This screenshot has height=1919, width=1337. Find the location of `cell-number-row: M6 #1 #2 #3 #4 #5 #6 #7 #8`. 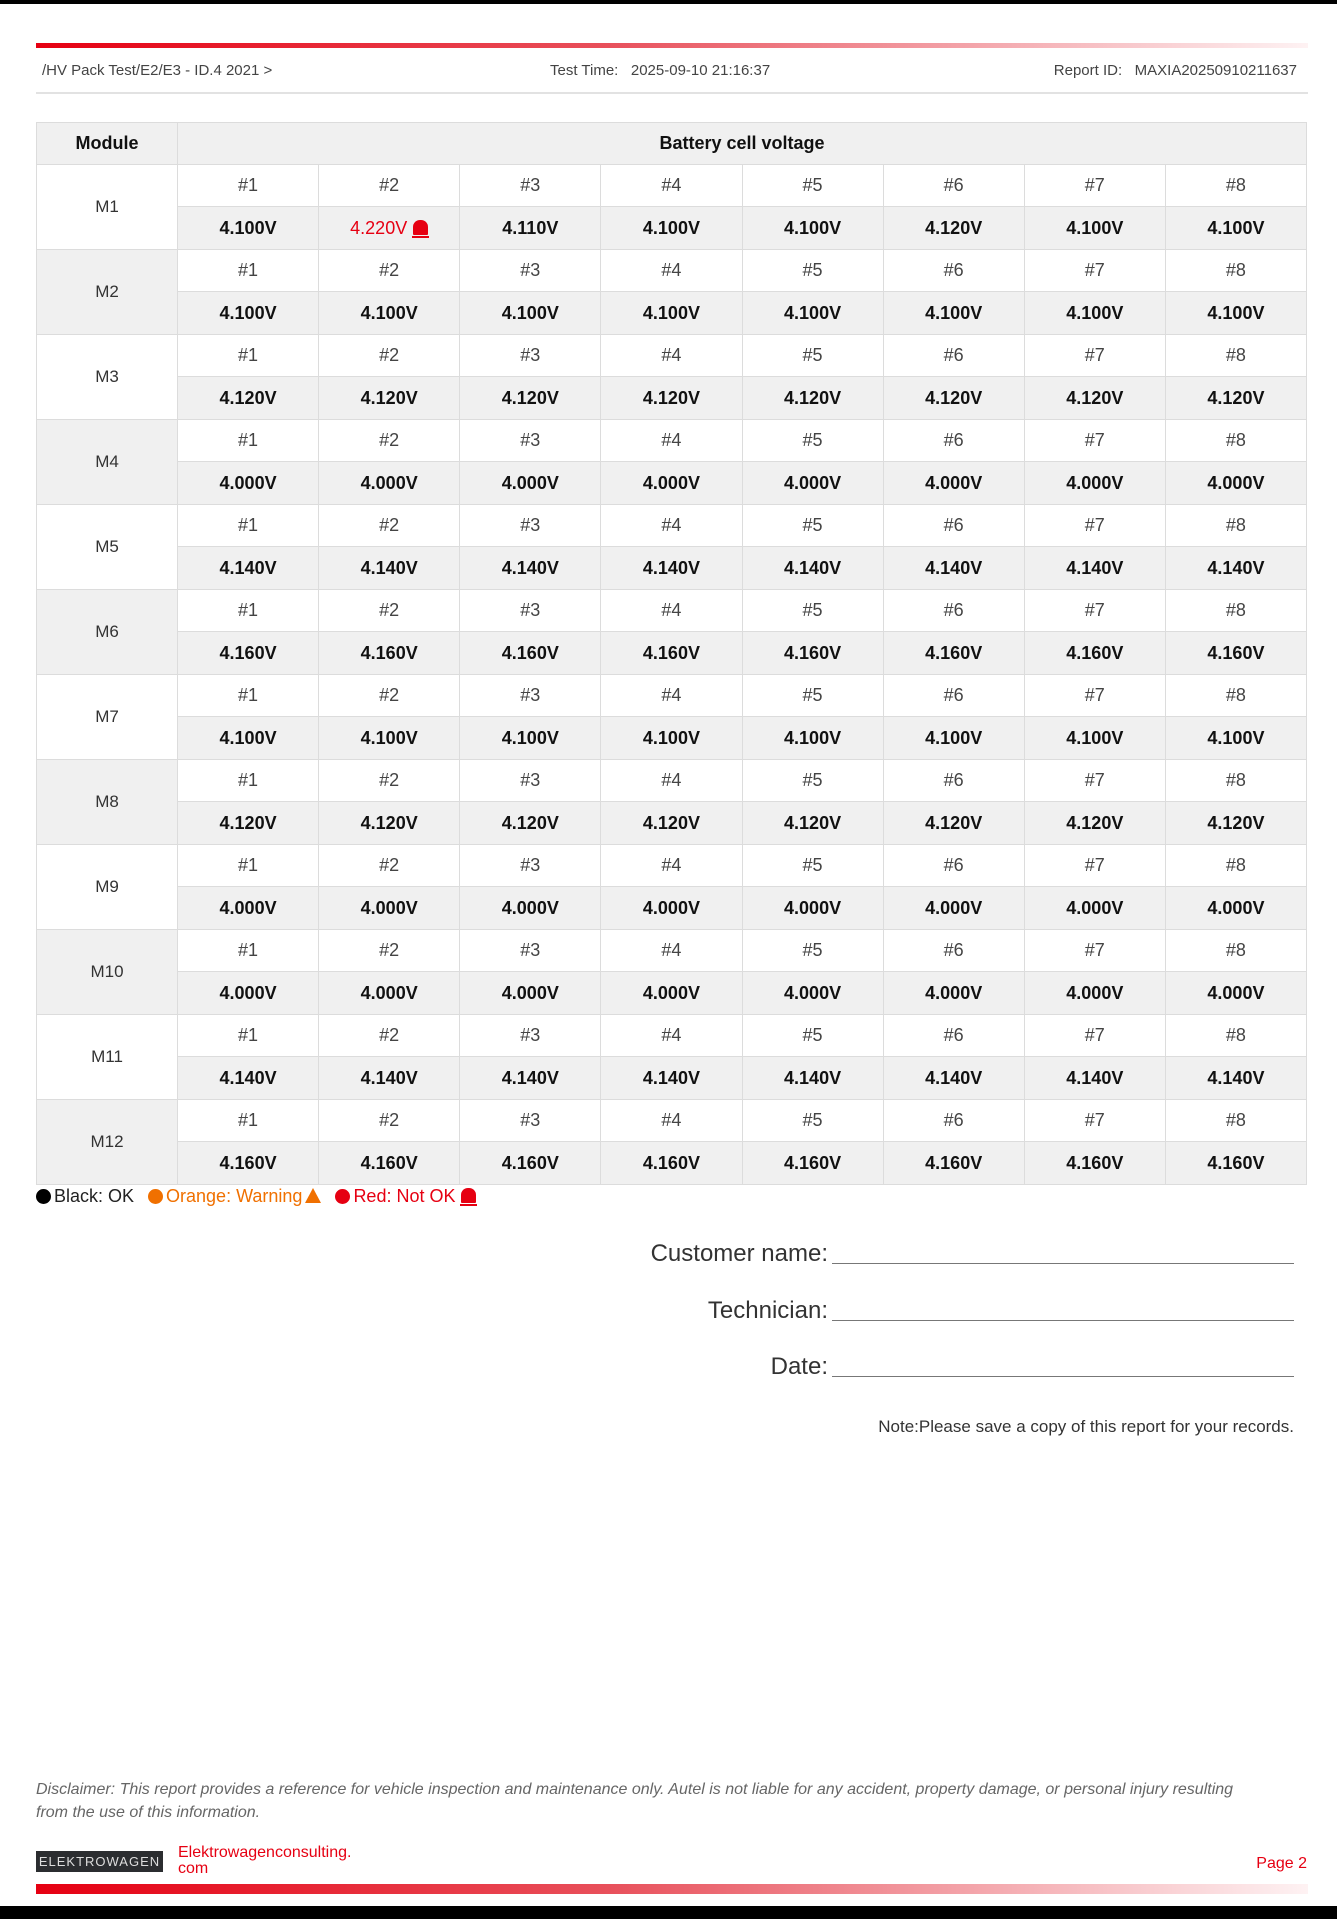

cell-number-row: M6 #1 #2 #3 #4 #5 #6 #7 #8 is located at coordinates (672, 632).